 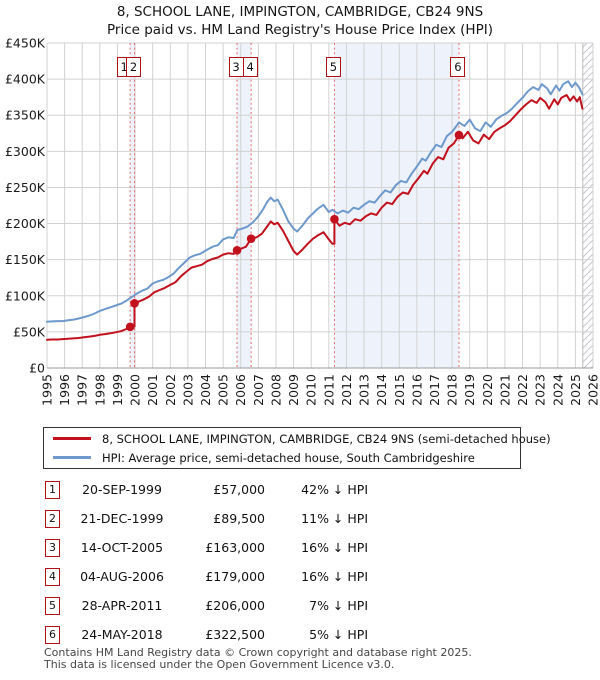 What do you see at coordinates (300, 636) in the screenshot?
I see `transaction-row: 6 24-MAY-2018 £322,500 5% ↓ HPI` at bounding box center [300, 636].